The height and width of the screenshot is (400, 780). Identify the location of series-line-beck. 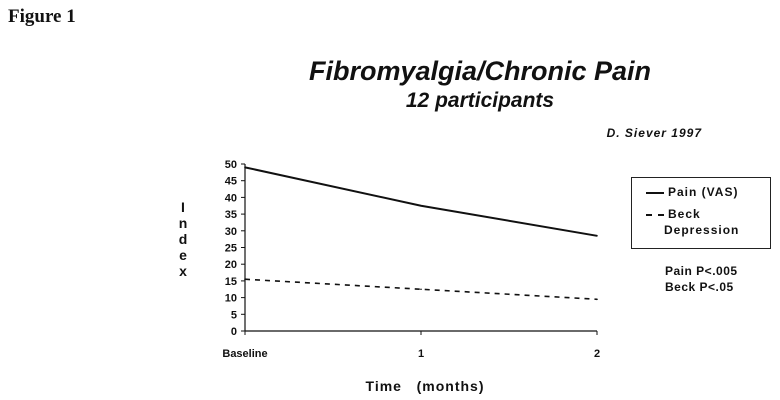
(421, 289).